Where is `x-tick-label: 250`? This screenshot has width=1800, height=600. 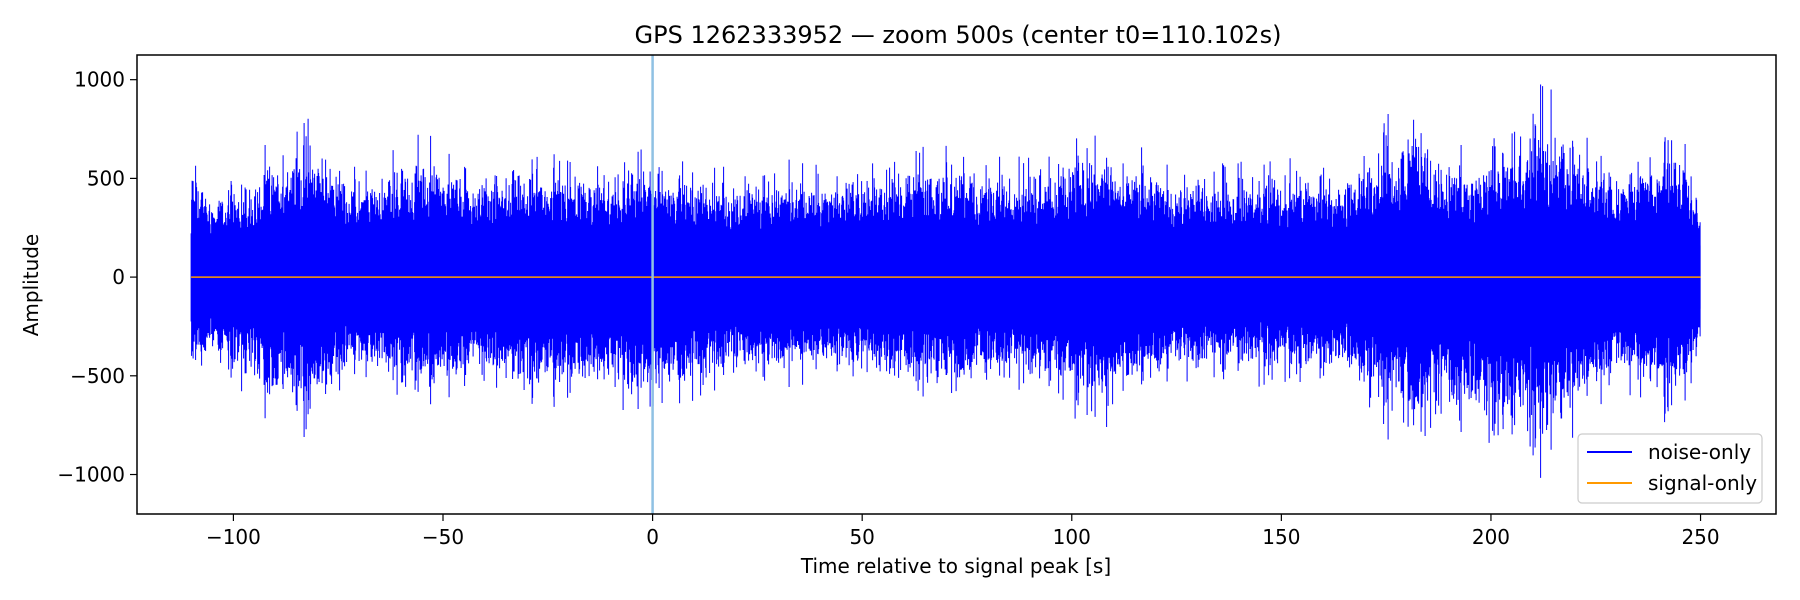 x-tick-label: 250 is located at coordinates (1700, 537).